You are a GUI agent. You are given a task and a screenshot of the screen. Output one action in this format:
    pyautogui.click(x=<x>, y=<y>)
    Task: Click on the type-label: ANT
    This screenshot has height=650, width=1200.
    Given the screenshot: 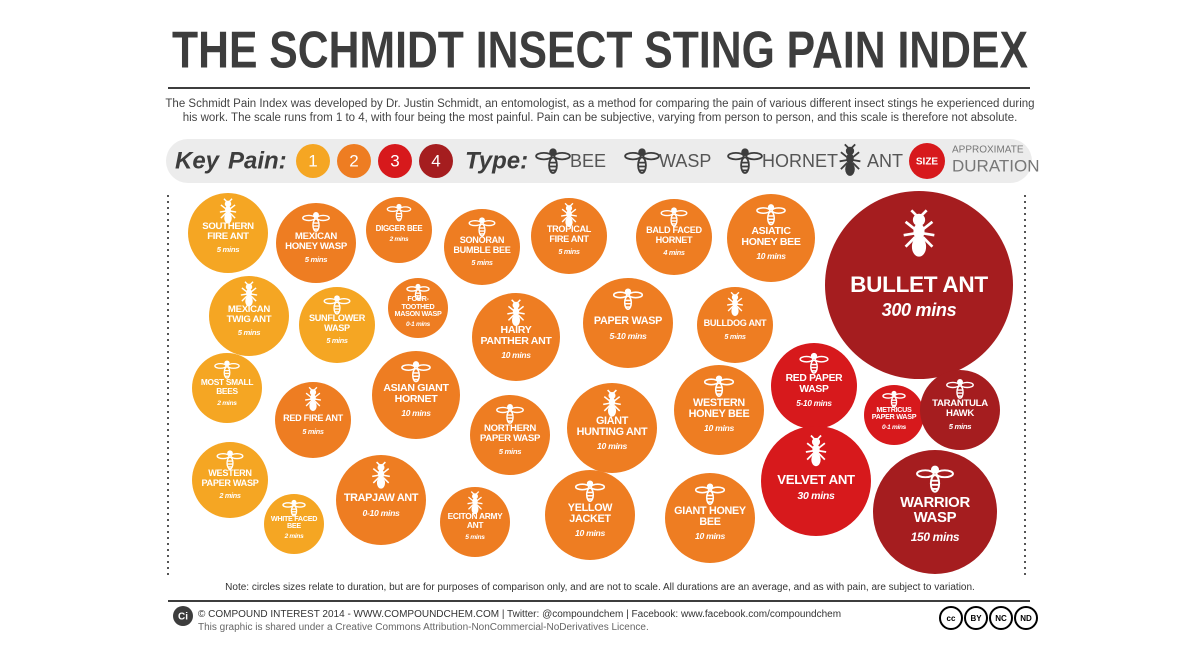 What is the action you would take?
    pyautogui.click(x=885, y=161)
    